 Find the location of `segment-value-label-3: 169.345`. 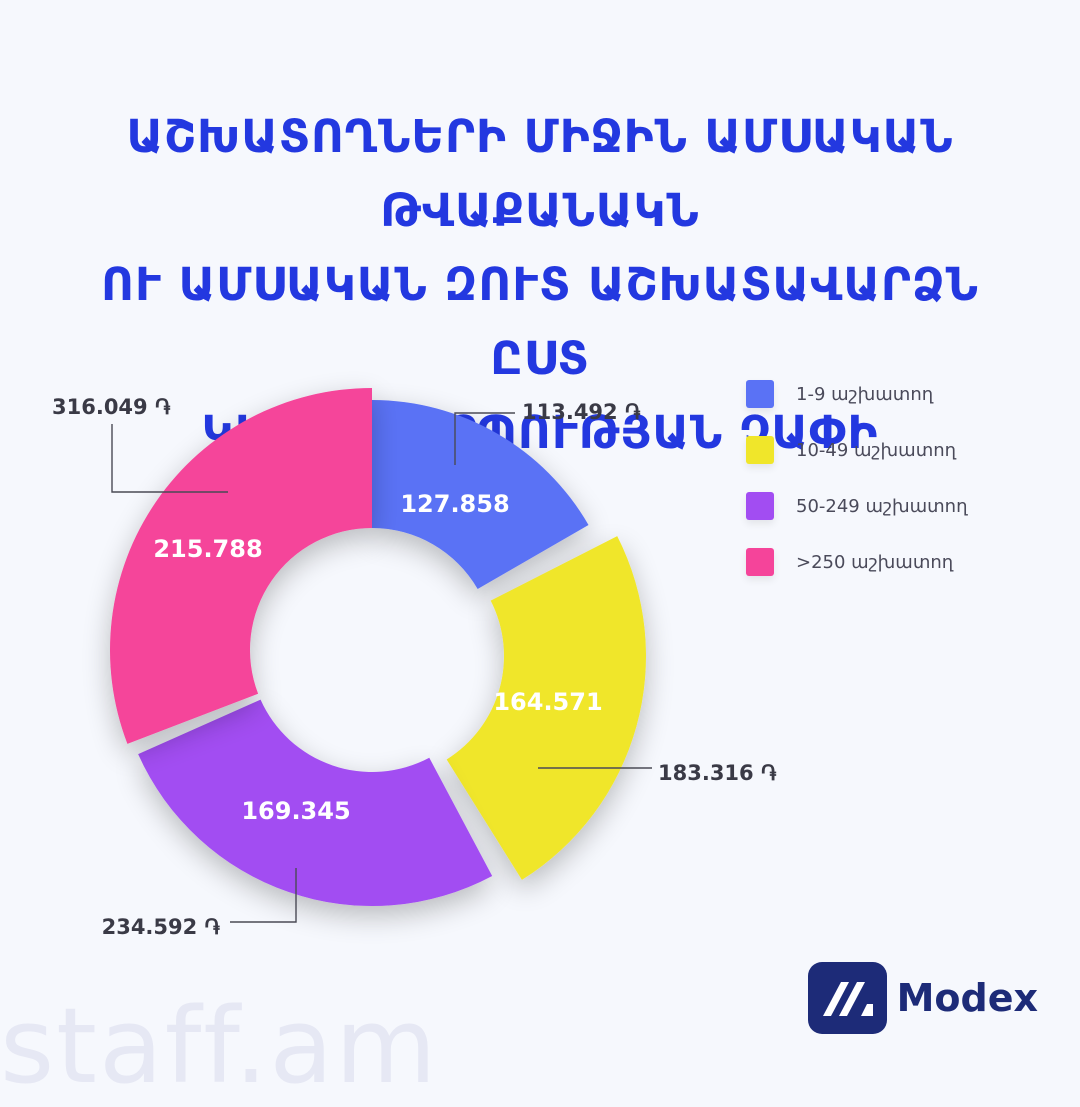

segment-value-label-3: 169.345 is located at coordinates (295, 811).